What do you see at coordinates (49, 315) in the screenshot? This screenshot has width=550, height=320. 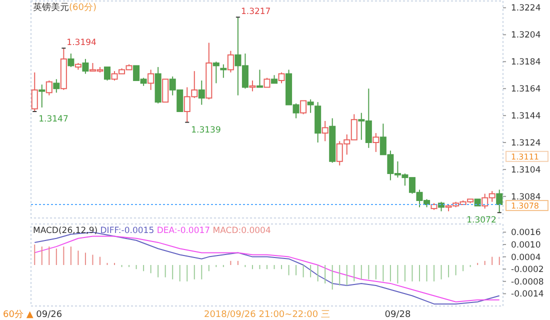 I see `xtick: 09/26` at bounding box center [49, 315].